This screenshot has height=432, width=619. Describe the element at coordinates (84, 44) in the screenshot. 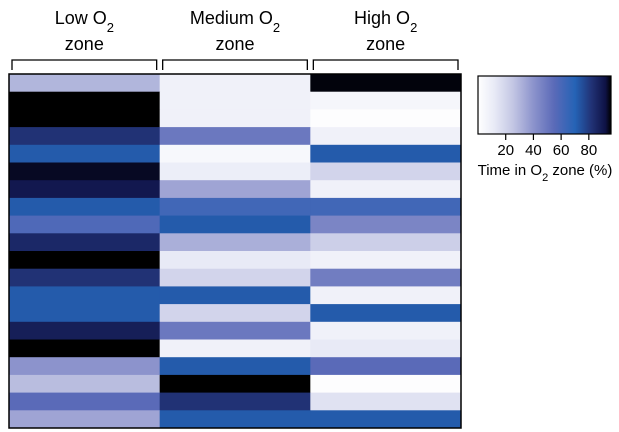

I see `column-label-0-suffix: zone` at that location.